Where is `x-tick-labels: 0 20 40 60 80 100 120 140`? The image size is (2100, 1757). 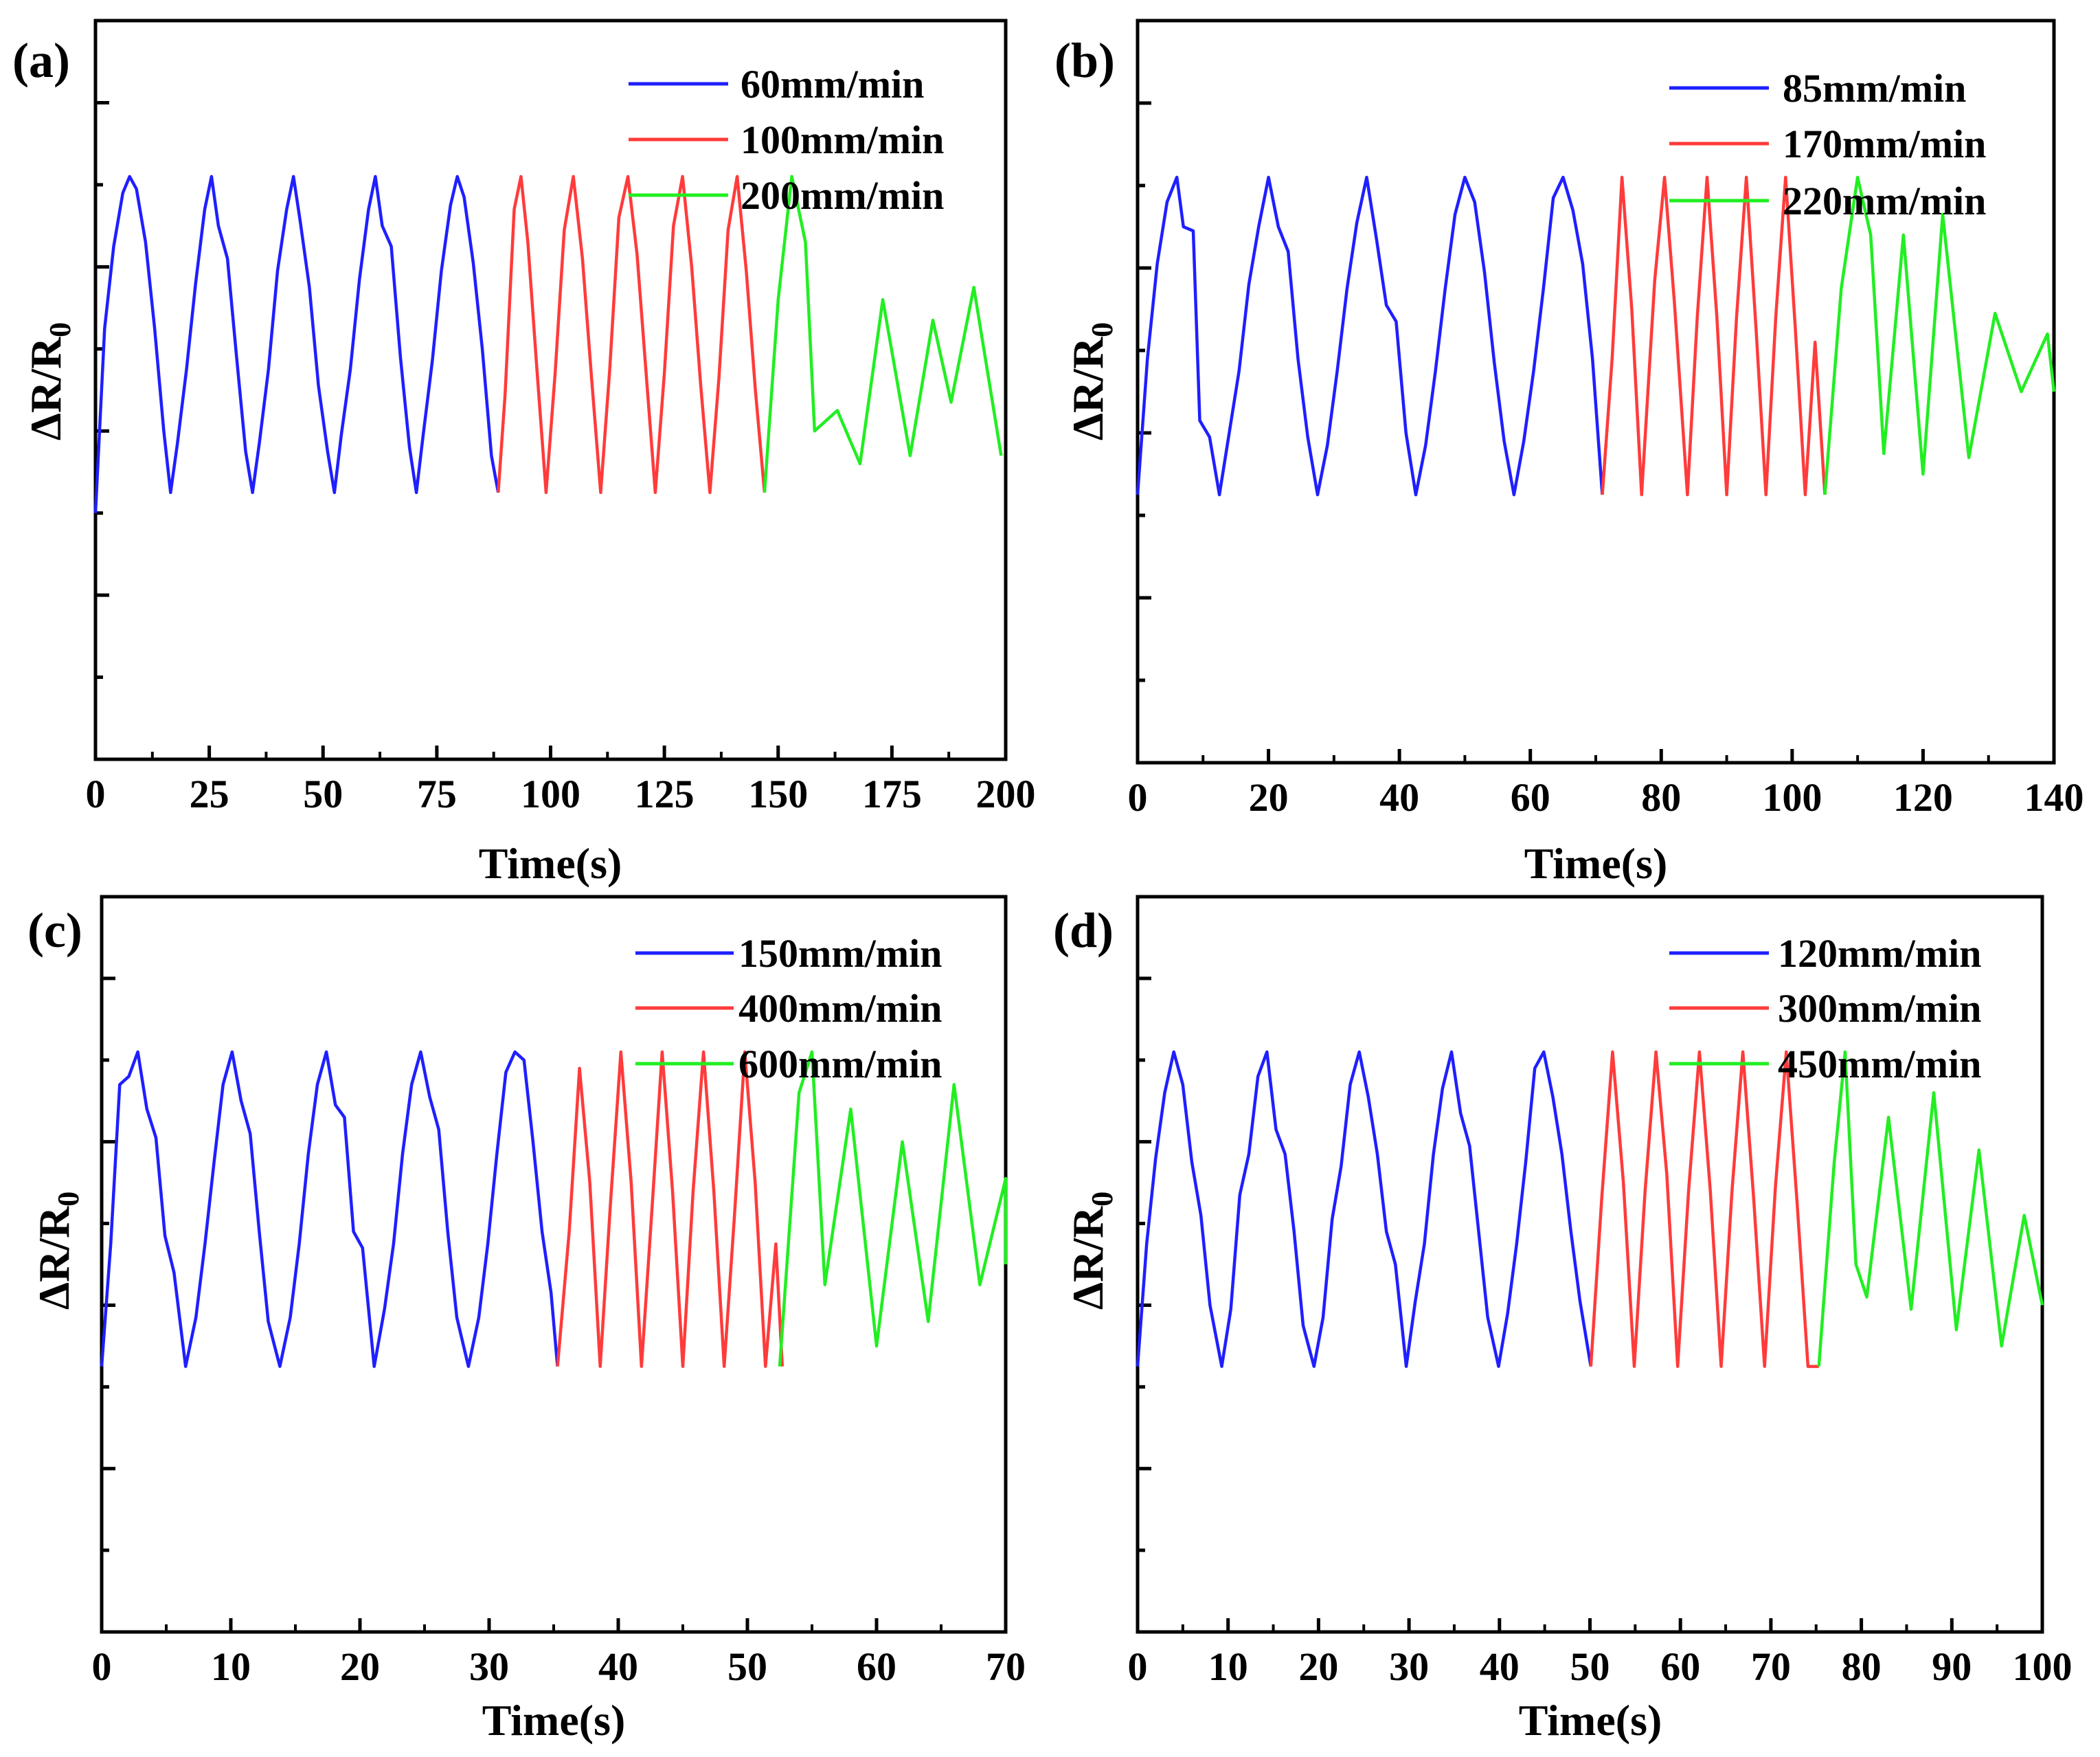
x-tick-labels: 0 20 40 60 80 100 120 140 is located at coordinates (1606, 797).